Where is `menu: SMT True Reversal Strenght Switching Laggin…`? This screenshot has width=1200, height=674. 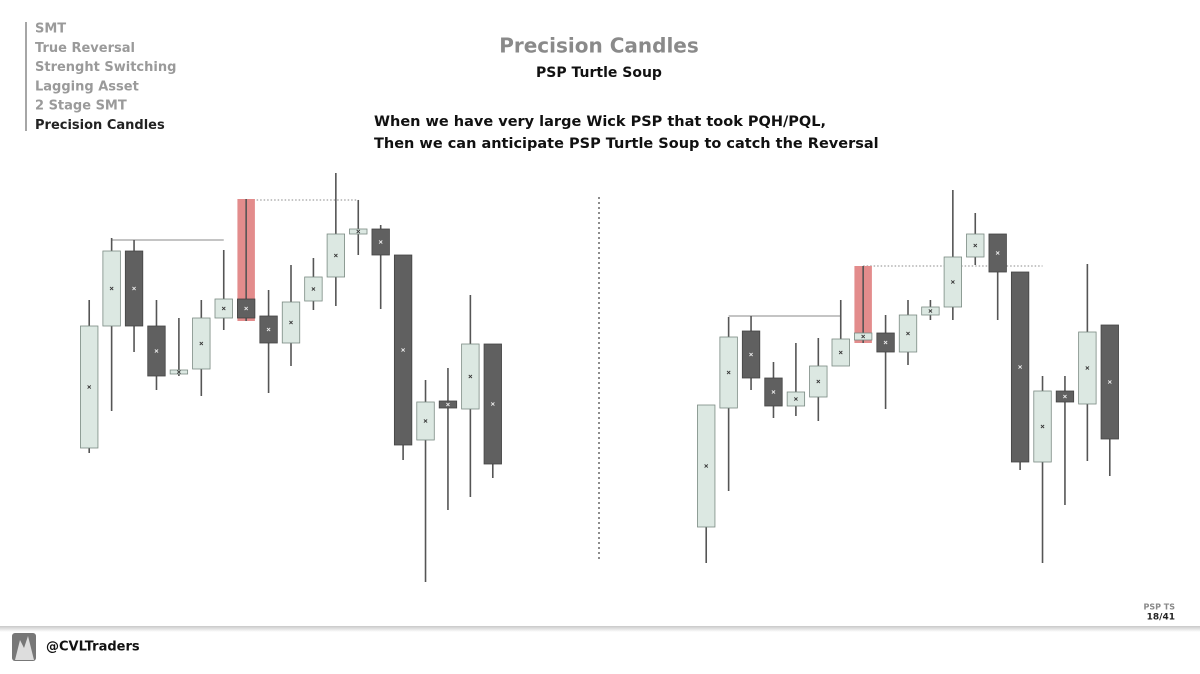
menu: SMT True Reversal Strenght Switching Laggin… is located at coordinates (105, 78).